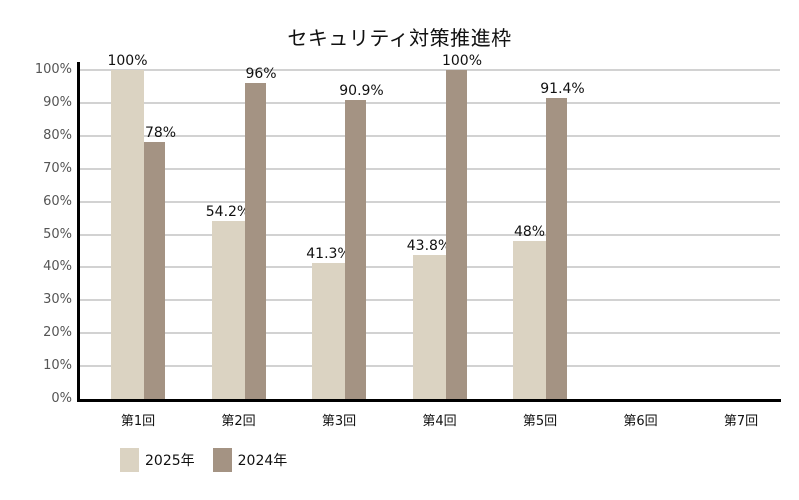  What do you see at coordinates (429, 326) in the screenshot?
I see `bar-2025年-第4回` at bounding box center [429, 326].